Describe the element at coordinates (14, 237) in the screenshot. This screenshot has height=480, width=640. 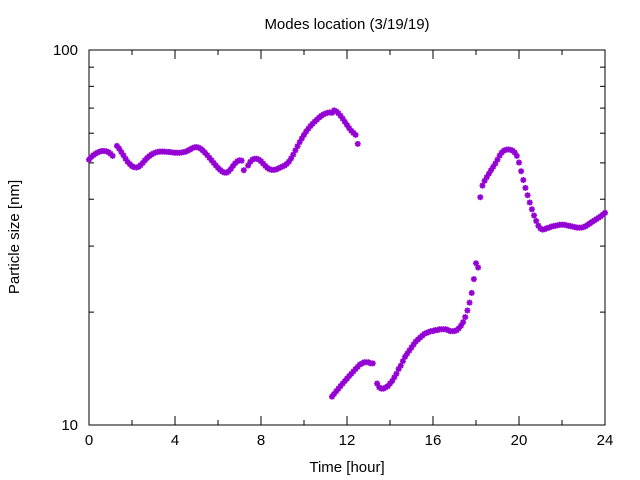
I see `y-axis-label: Particle size [nm]` at that location.